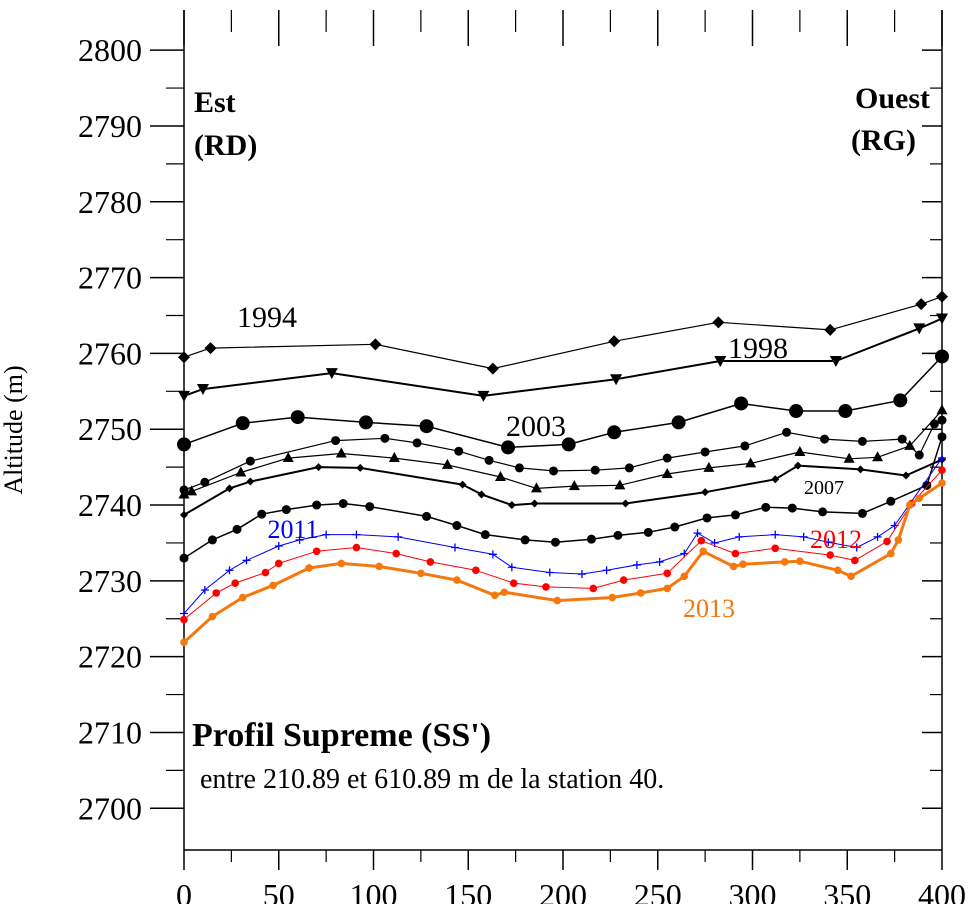 Image resolution: width=976 pixels, height=904 pixels. What do you see at coordinates (184, 890) in the screenshot?
I see `x-tick-label: 0` at bounding box center [184, 890].